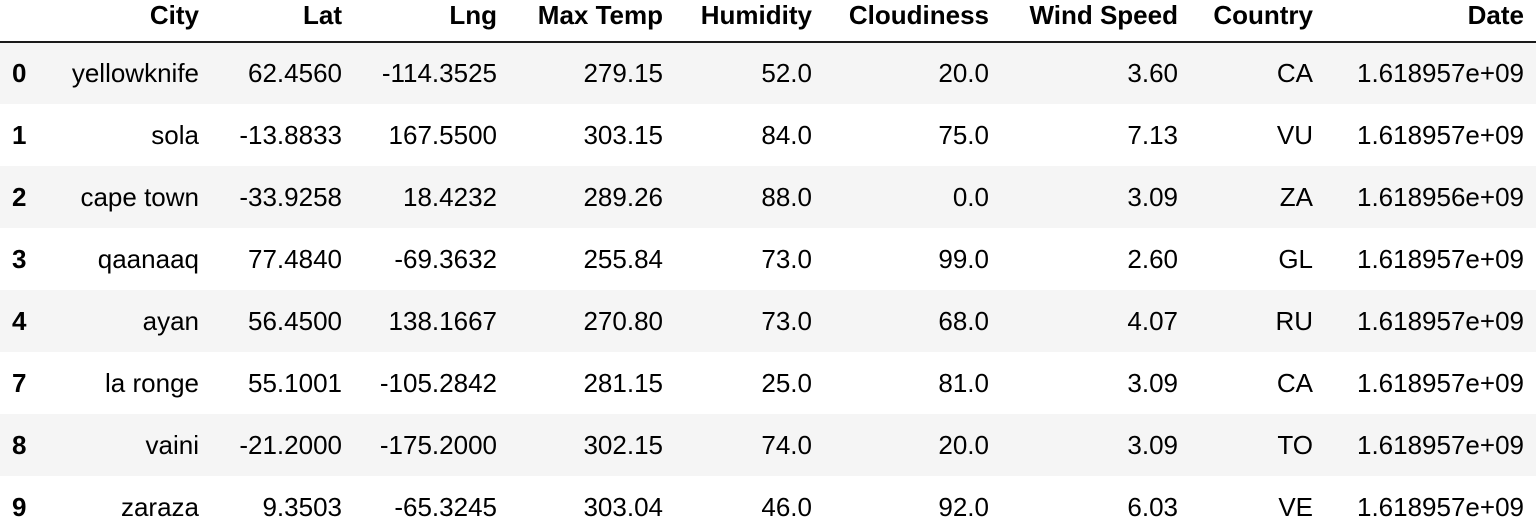 The width and height of the screenshot is (1536, 522). I want to click on cell-city: cape town, so click(139, 196).